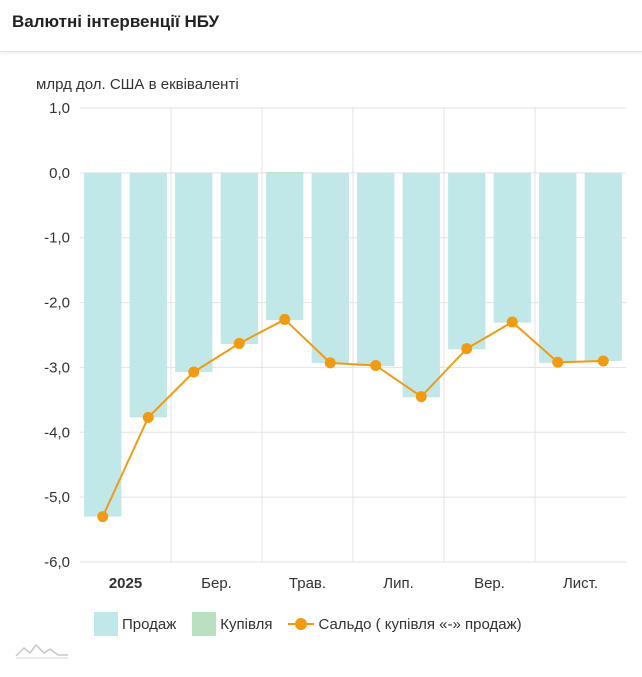 The width and height of the screenshot is (642, 677). What do you see at coordinates (398, 583) in the screenshot?
I see `x-tick-label: Лип.` at bounding box center [398, 583].